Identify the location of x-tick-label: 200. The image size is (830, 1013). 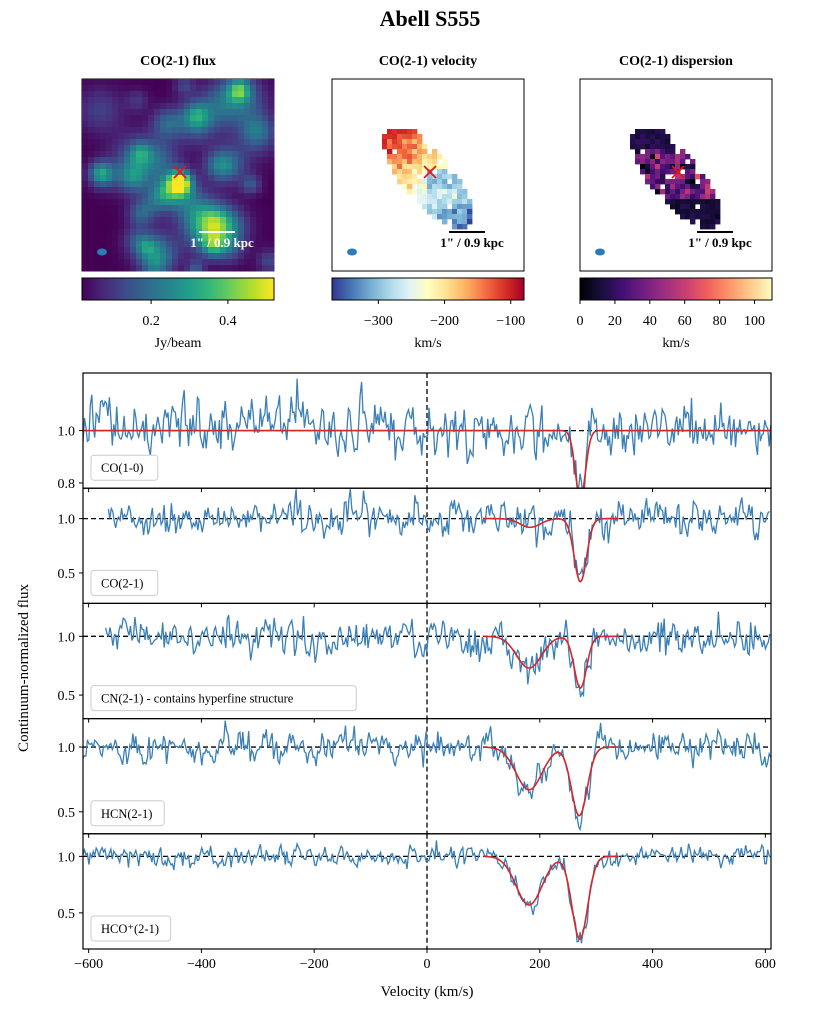
(539, 964).